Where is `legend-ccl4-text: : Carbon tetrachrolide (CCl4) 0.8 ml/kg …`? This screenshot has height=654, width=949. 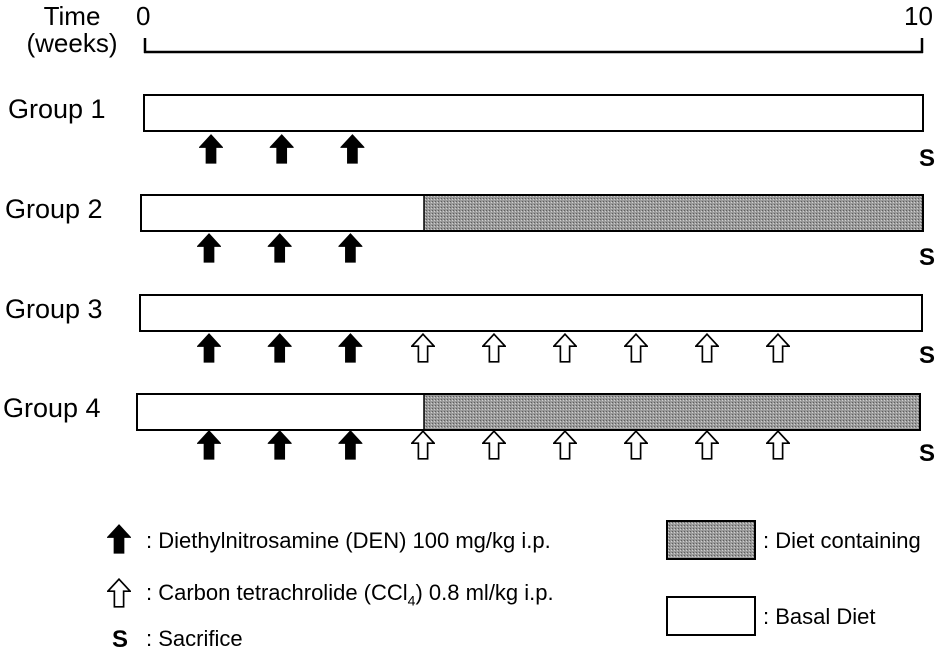 legend-ccl4-text: : Carbon tetrachrolide (CCl4) 0.8 ml/kg … is located at coordinates (350, 594).